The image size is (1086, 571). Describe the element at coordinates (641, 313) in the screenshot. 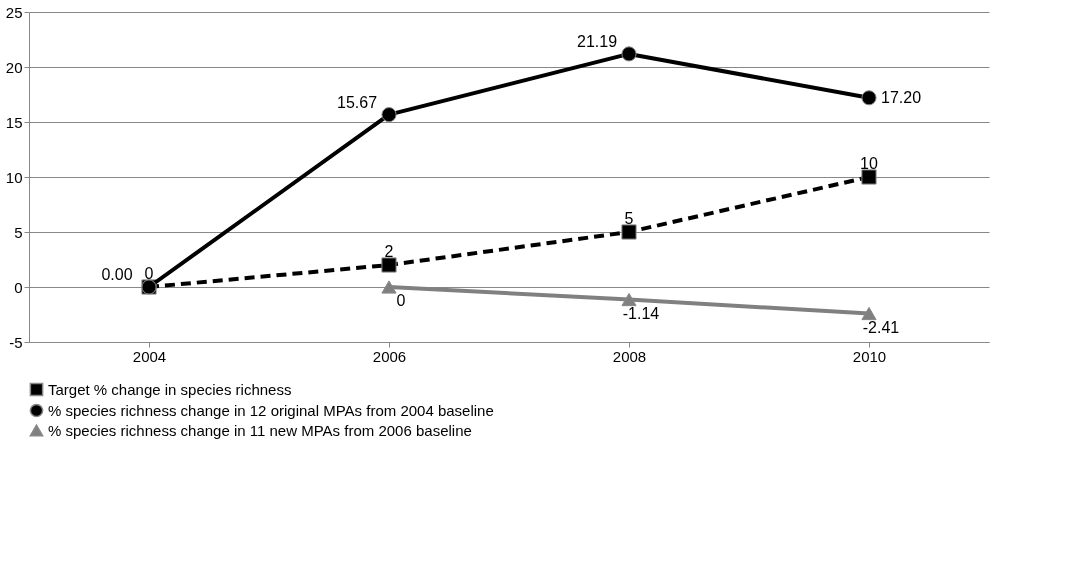

I see `data-label: -1.14` at that location.